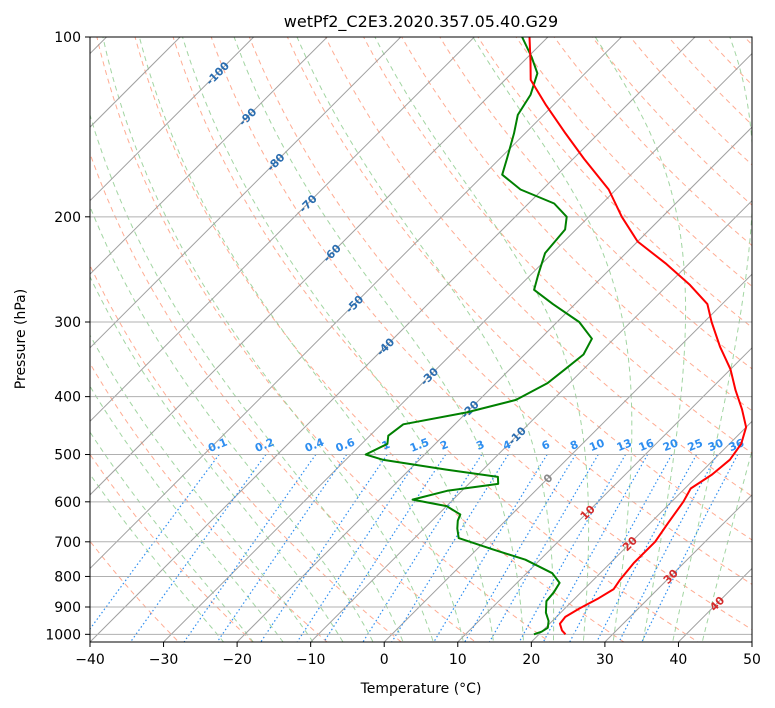  What do you see at coordinates (385, 346) in the screenshot?
I see `isotherm-label: -40` at bounding box center [385, 346].